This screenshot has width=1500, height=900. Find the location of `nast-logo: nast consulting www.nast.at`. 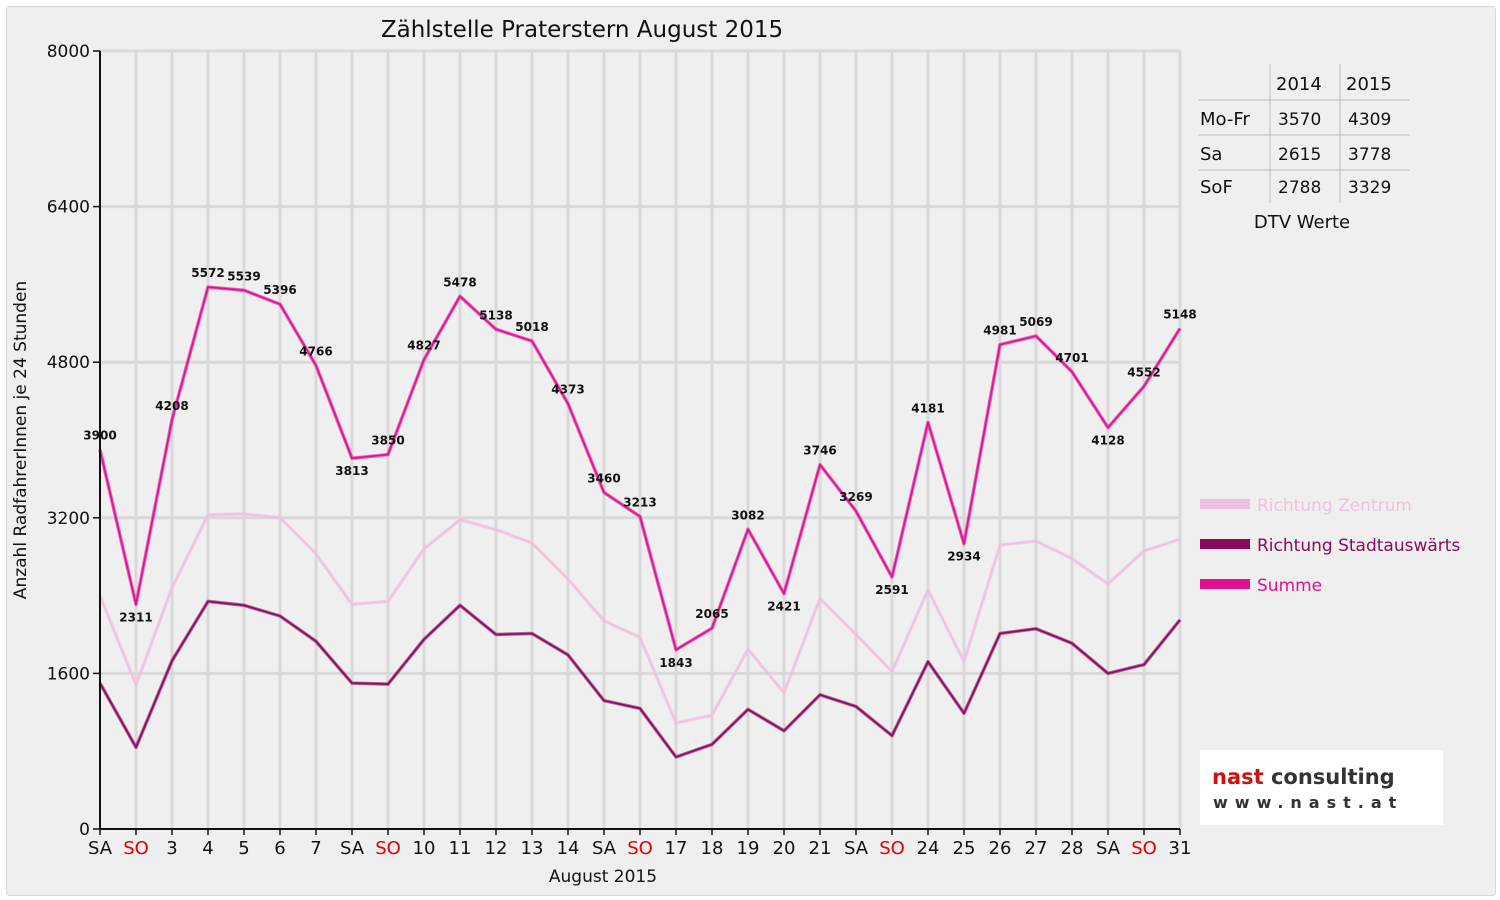

nast-logo: nast consulting www.nast.at is located at coordinates (1321, 787).